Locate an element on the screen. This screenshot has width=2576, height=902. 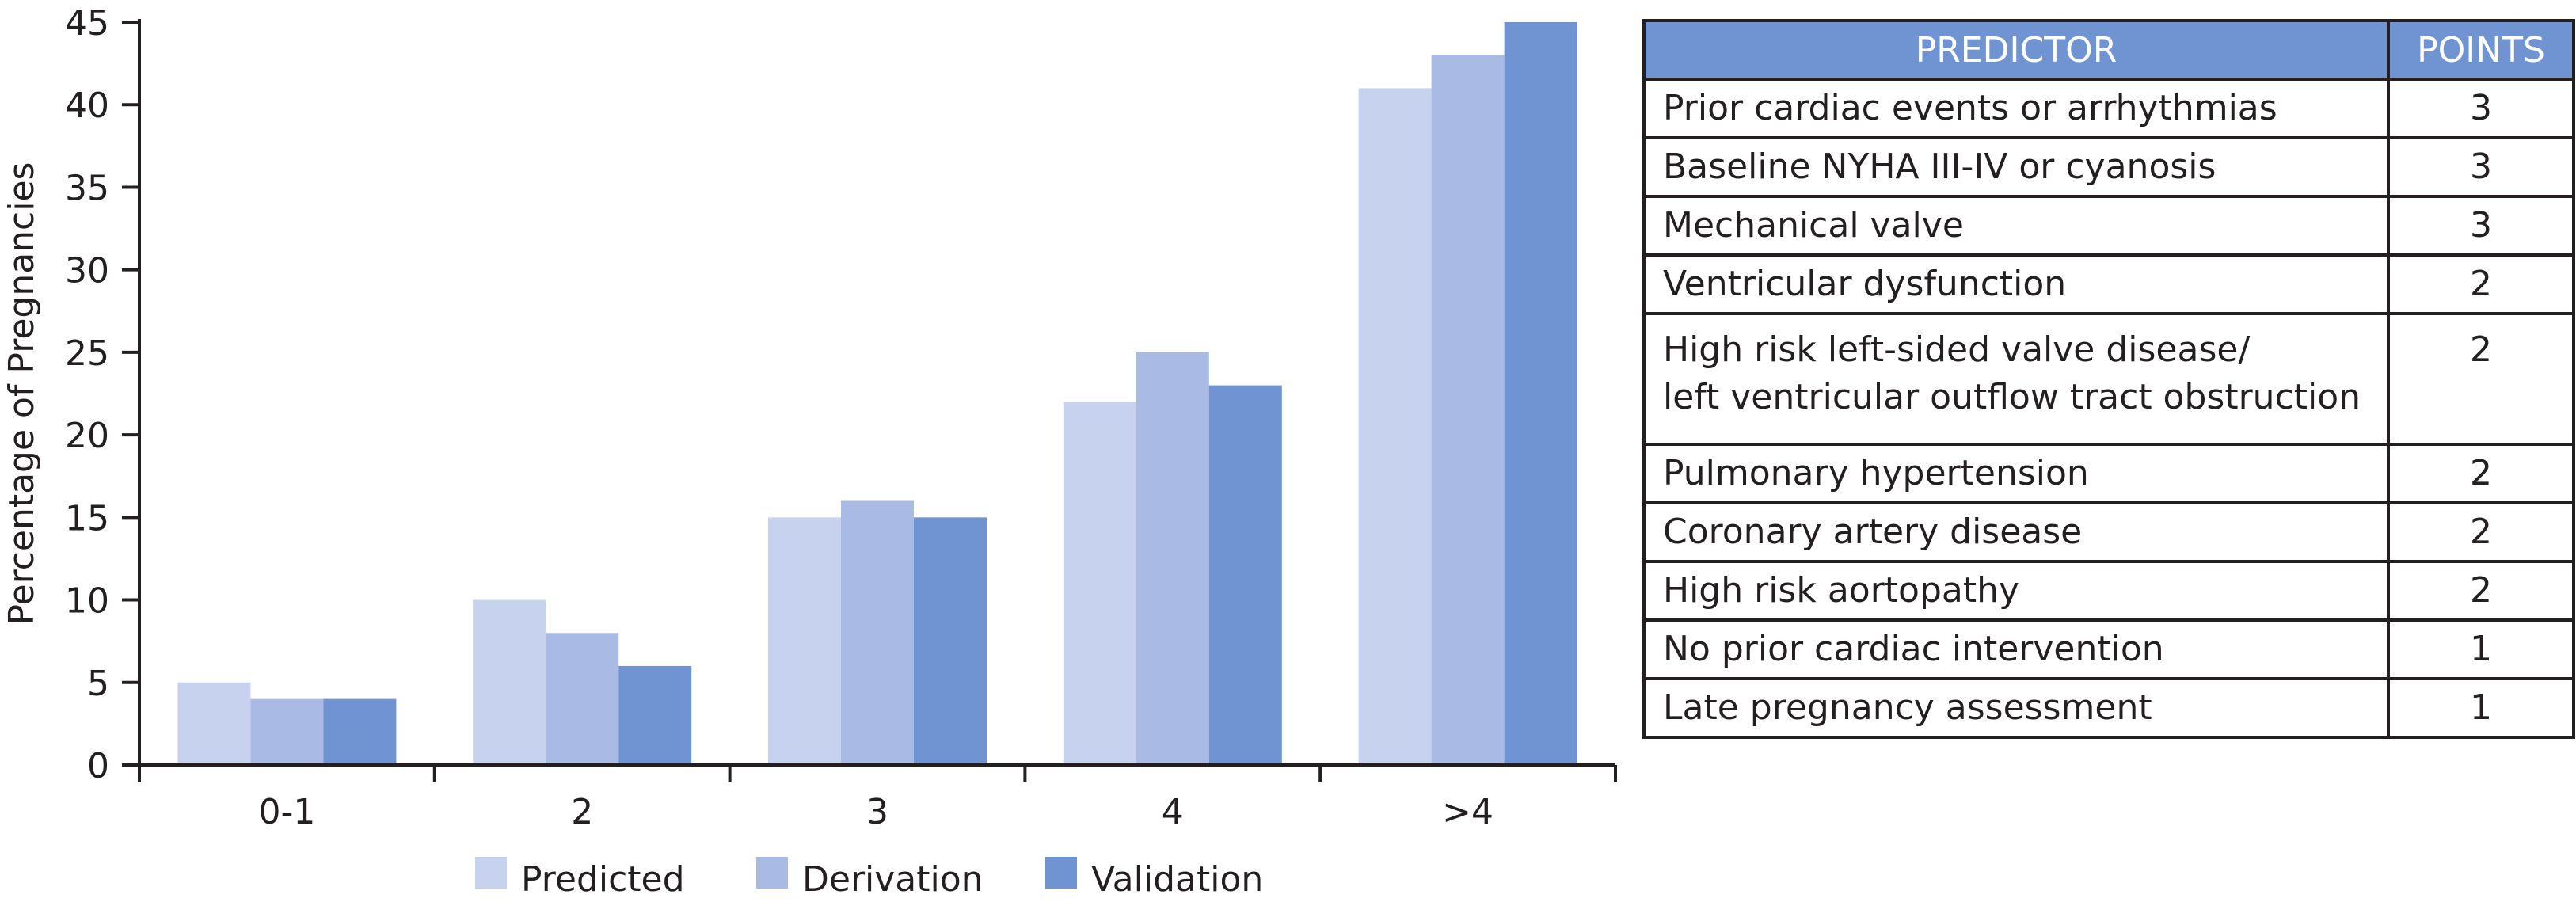
table-row: Coronary artery disease 2 is located at coordinates (2108, 532).